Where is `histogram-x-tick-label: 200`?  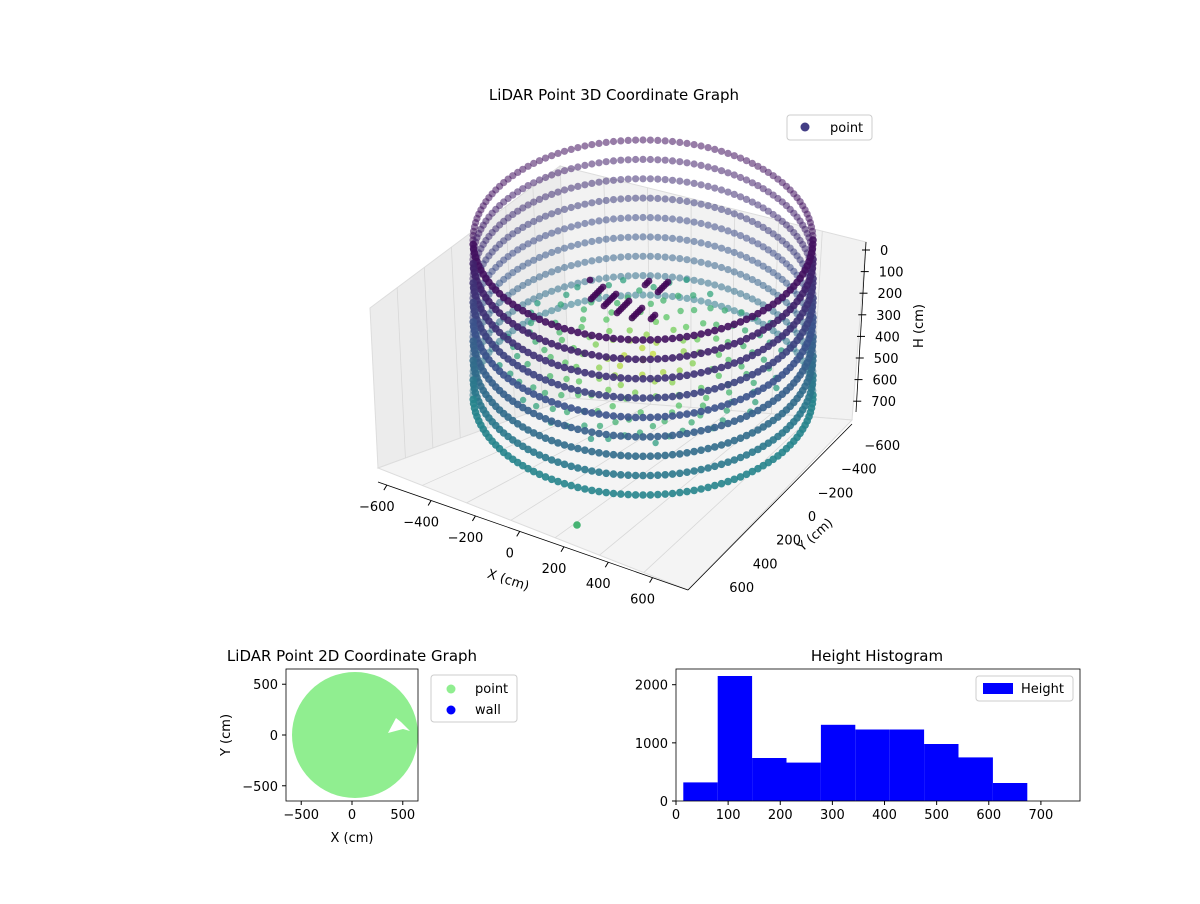
histogram-x-tick-label: 200 is located at coordinates (780, 815).